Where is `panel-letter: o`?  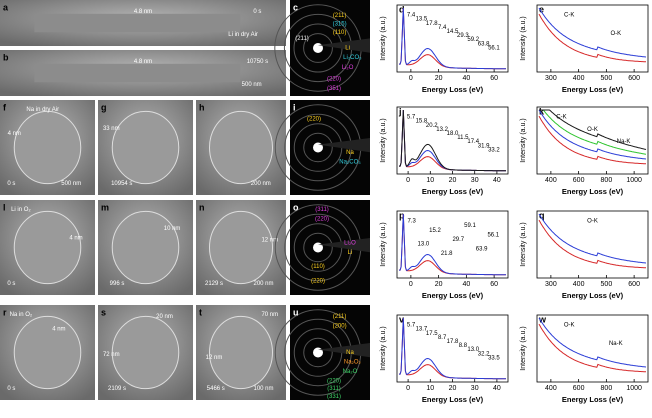 panel-letter: o is located at coordinates (296, 207).